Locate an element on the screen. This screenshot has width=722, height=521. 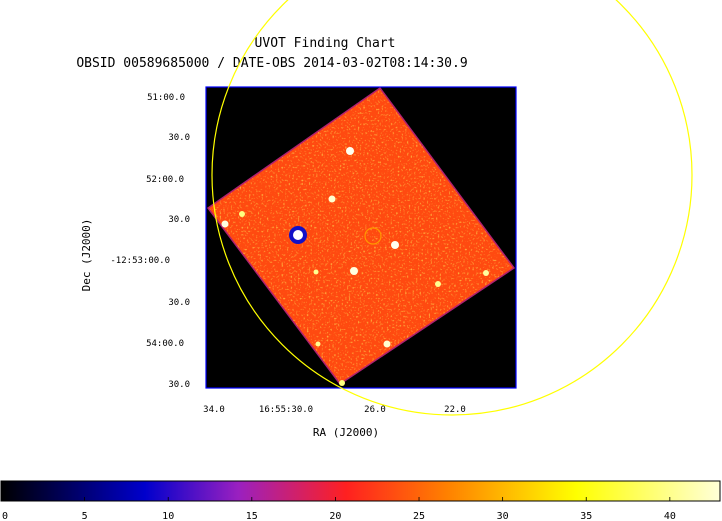
x-tick-label: 26.0 is located at coordinates (375, 410).